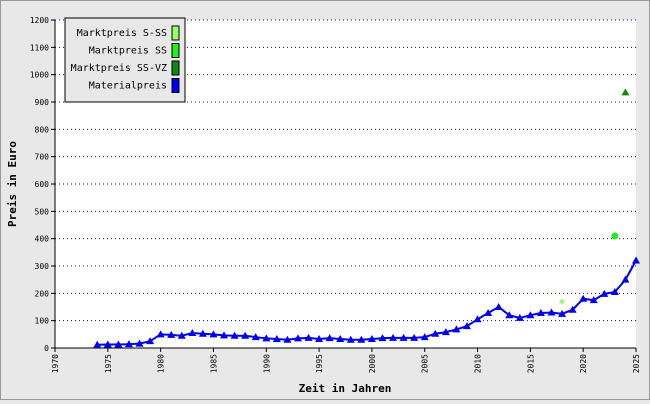 The height and width of the screenshot is (404, 650). What do you see at coordinates (42, 321) in the screenshot?
I see `y-tick-label: 100` at bounding box center [42, 321].